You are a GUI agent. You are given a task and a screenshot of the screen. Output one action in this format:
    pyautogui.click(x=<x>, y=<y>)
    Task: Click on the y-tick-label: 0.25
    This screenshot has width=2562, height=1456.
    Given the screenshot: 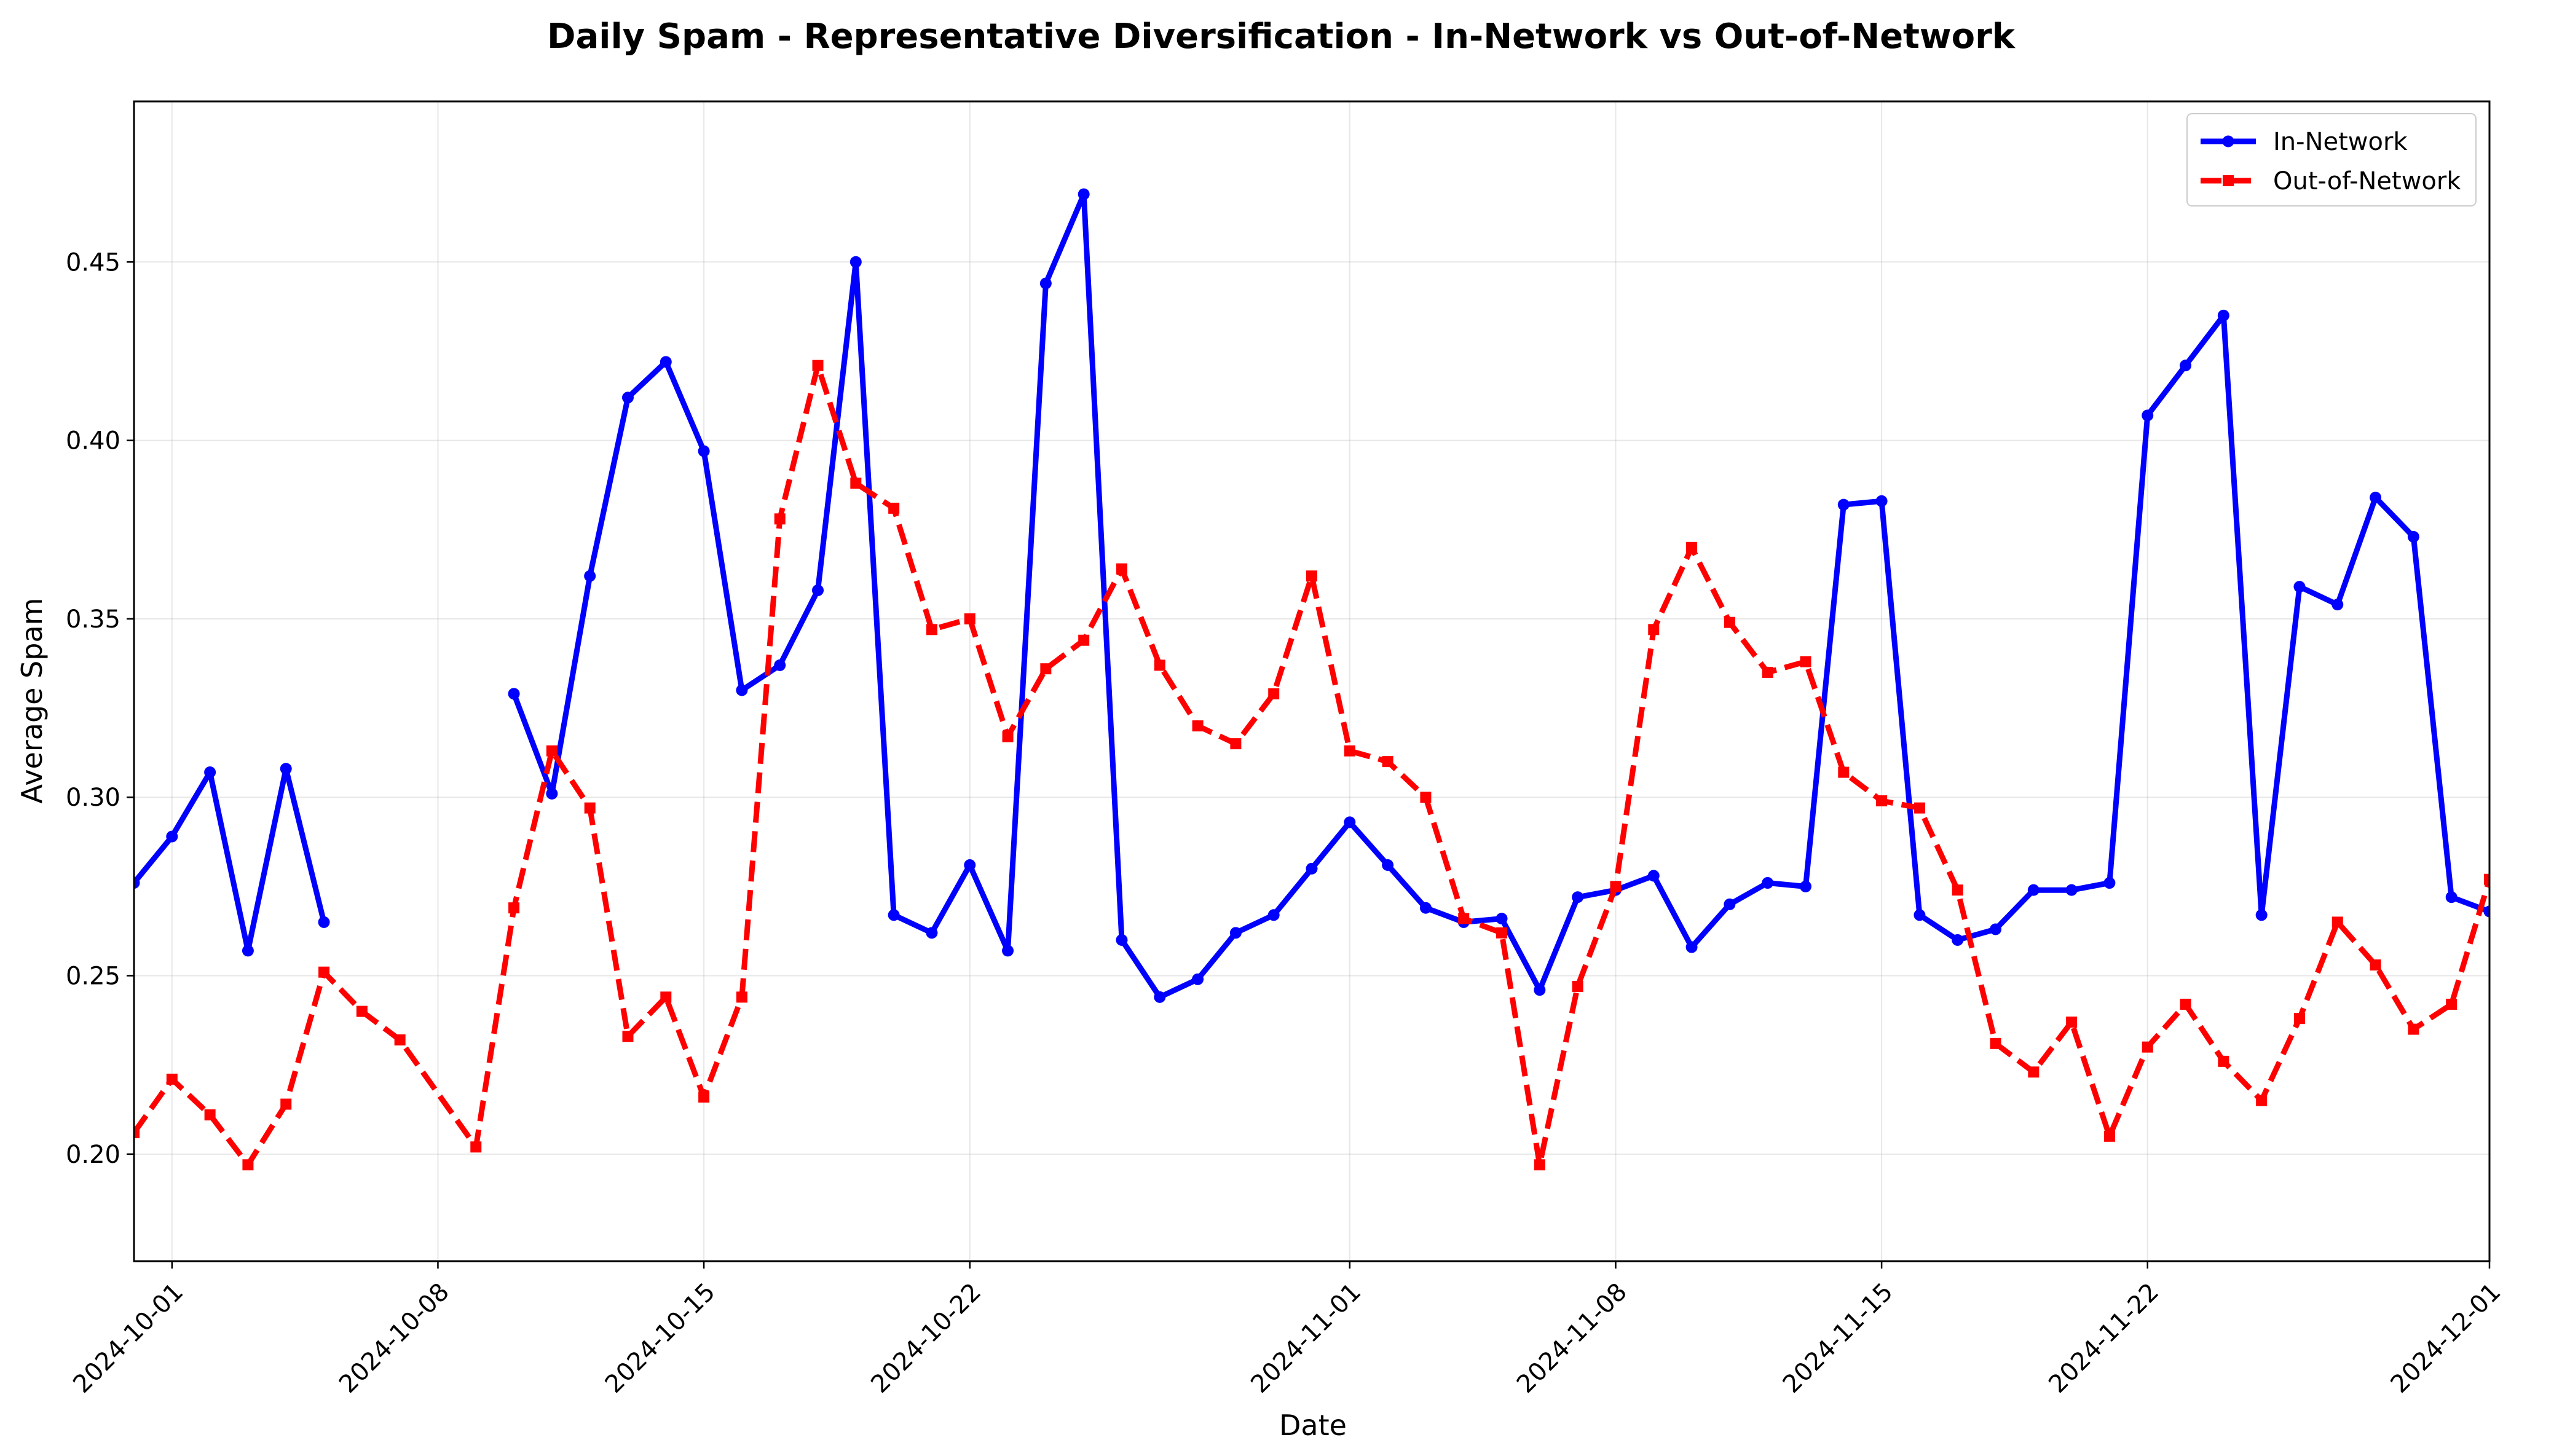 What is the action you would take?
    pyautogui.click(x=93, y=976)
    